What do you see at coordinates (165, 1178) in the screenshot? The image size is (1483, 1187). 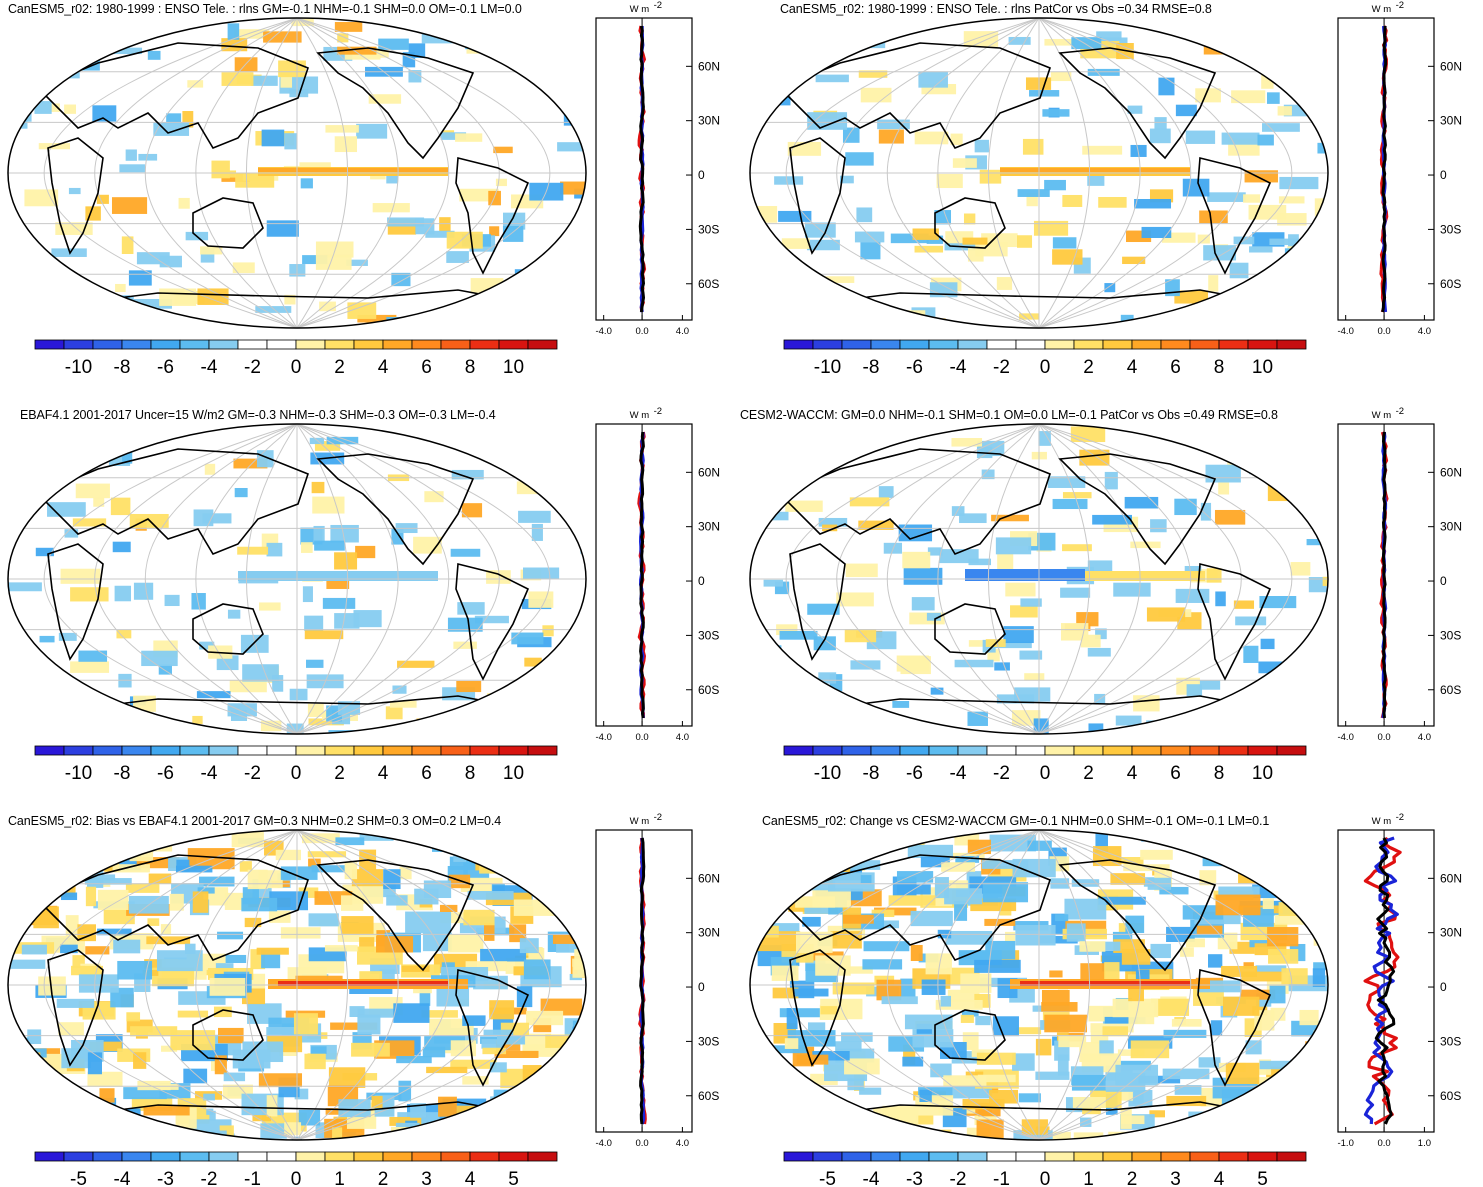 I see `colorbar-label: -3` at bounding box center [165, 1178].